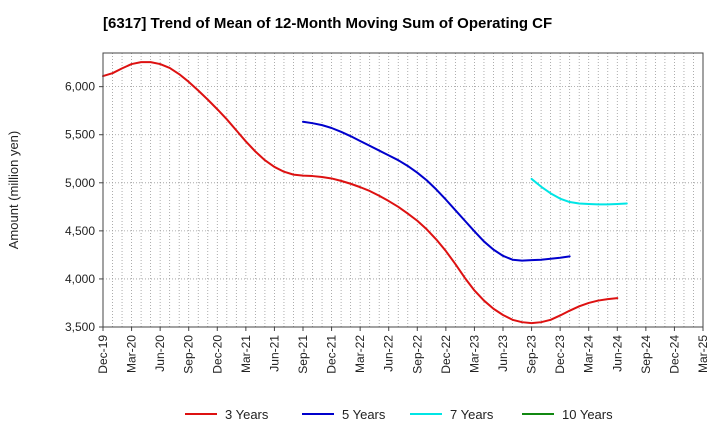 This screenshot has width=720, height=440. I want to click on legend-label: 3 Years, so click(247, 414).